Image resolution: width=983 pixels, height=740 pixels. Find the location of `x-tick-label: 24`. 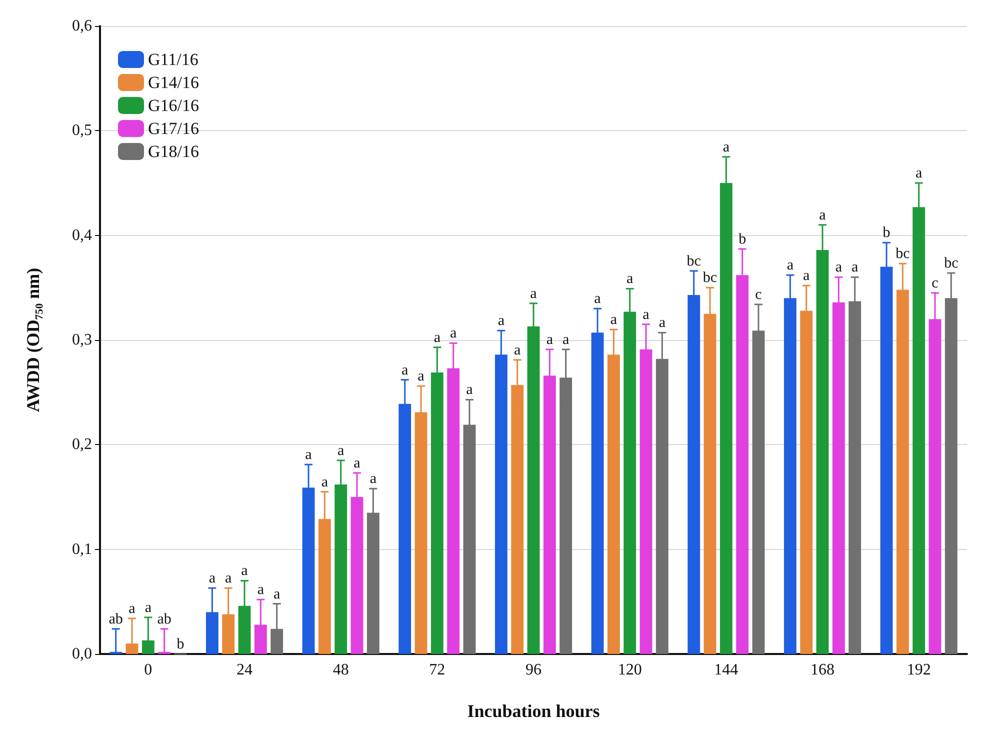

x-tick-label: 24 is located at coordinates (244, 670).